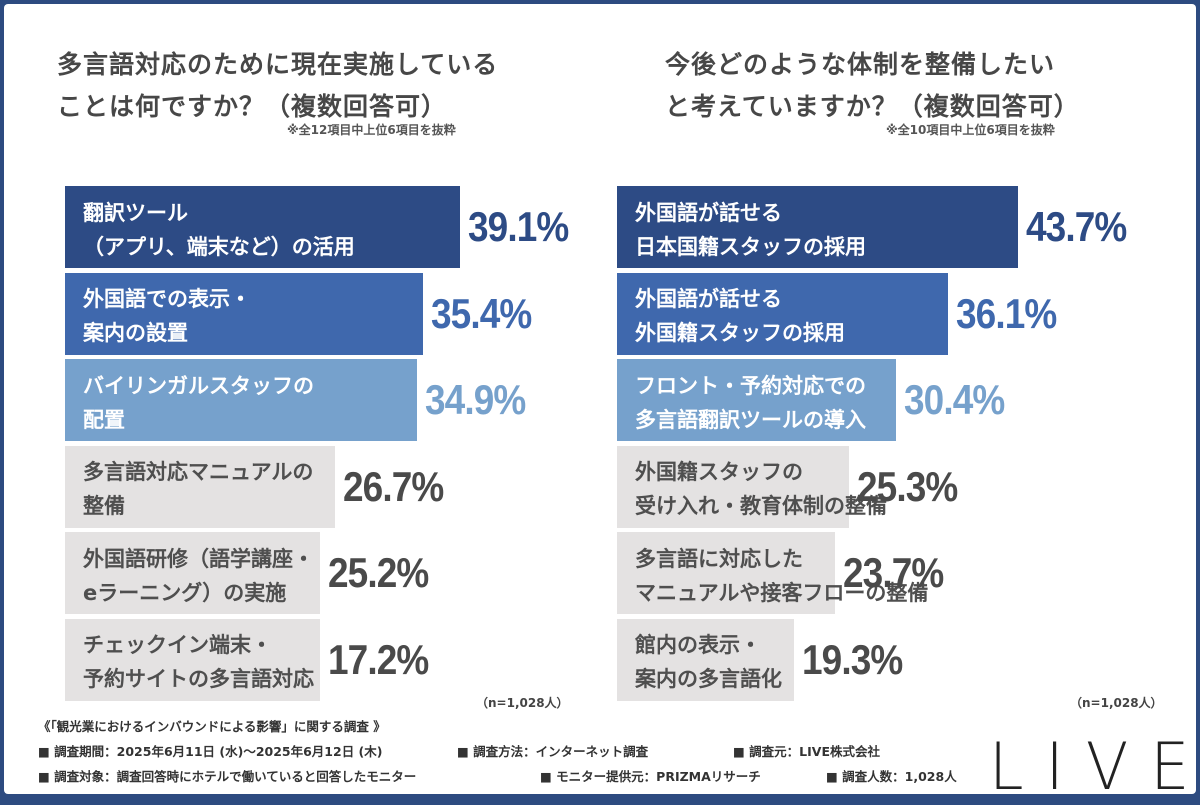 Image resolution: width=1200 pixels, height=805 pixels. What do you see at coordinates (970, 130) in the screenshot?
I see `right-chart-note: ※全10項目中上位6項目を抜粋` at bounding box center [970, 130].